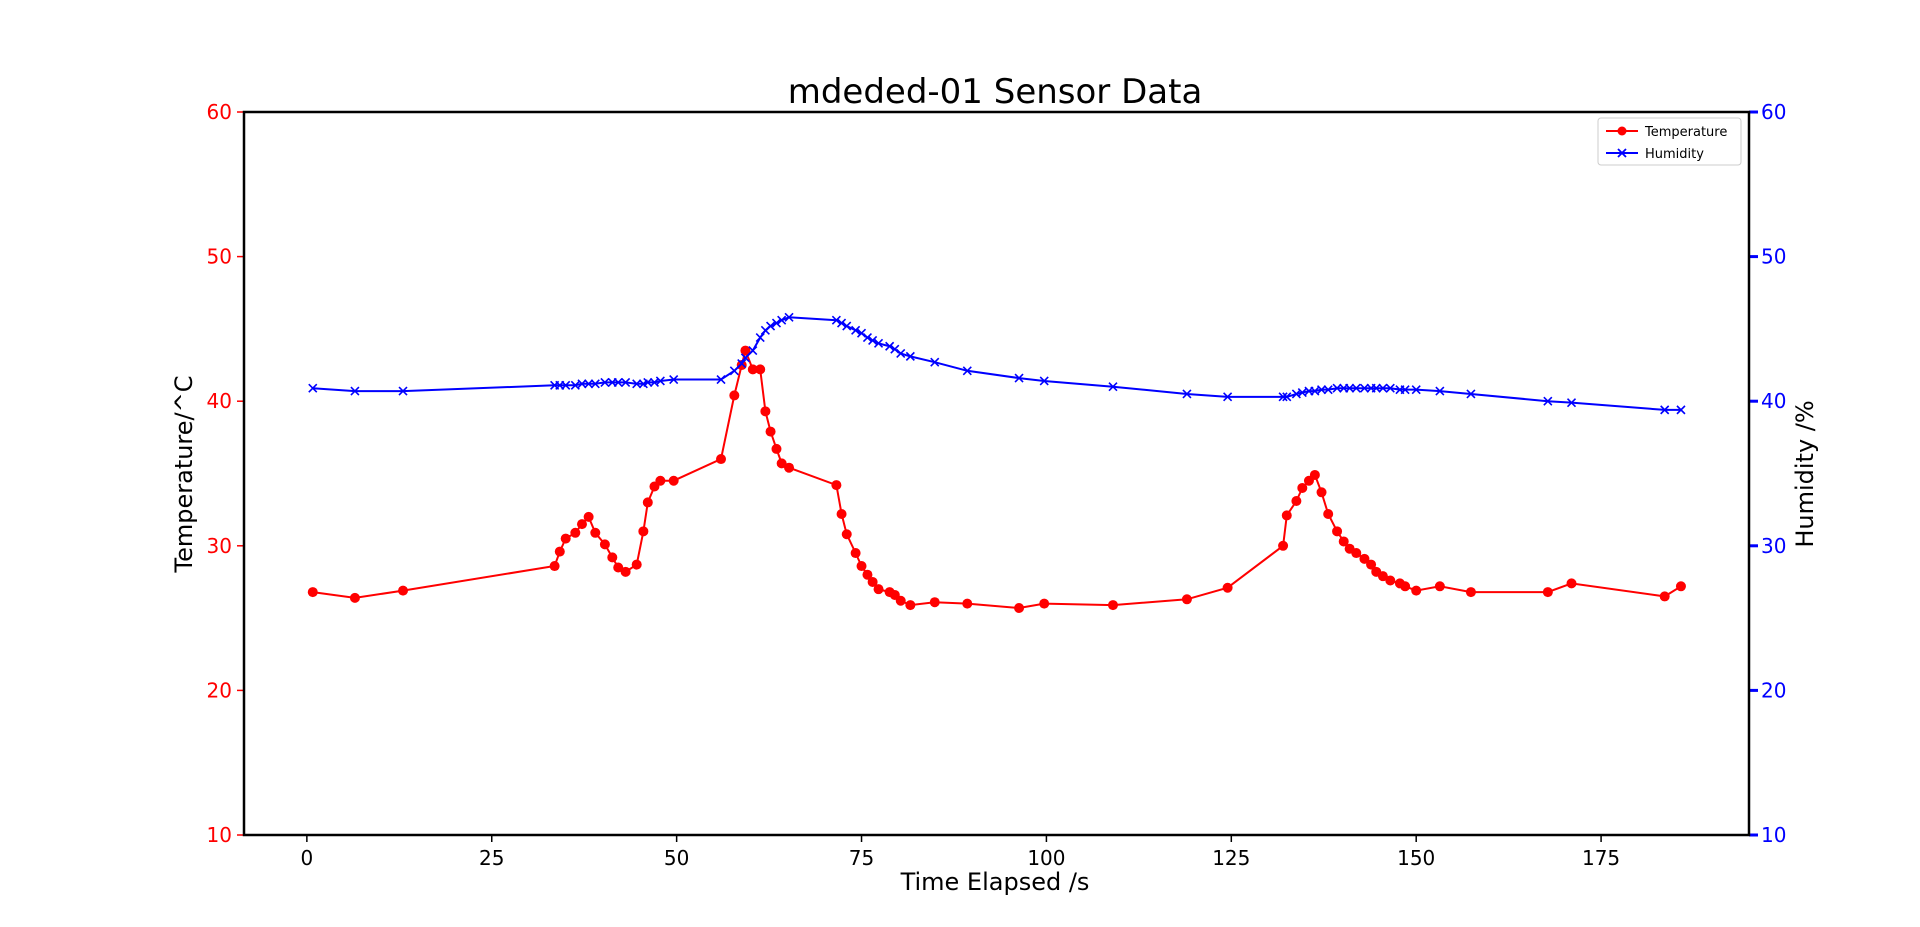 This screenshot has height=927, width=1920. Describe the element at coordinates (861, 858) in the screenshot. I see `x-tick-label: 75` at that location.